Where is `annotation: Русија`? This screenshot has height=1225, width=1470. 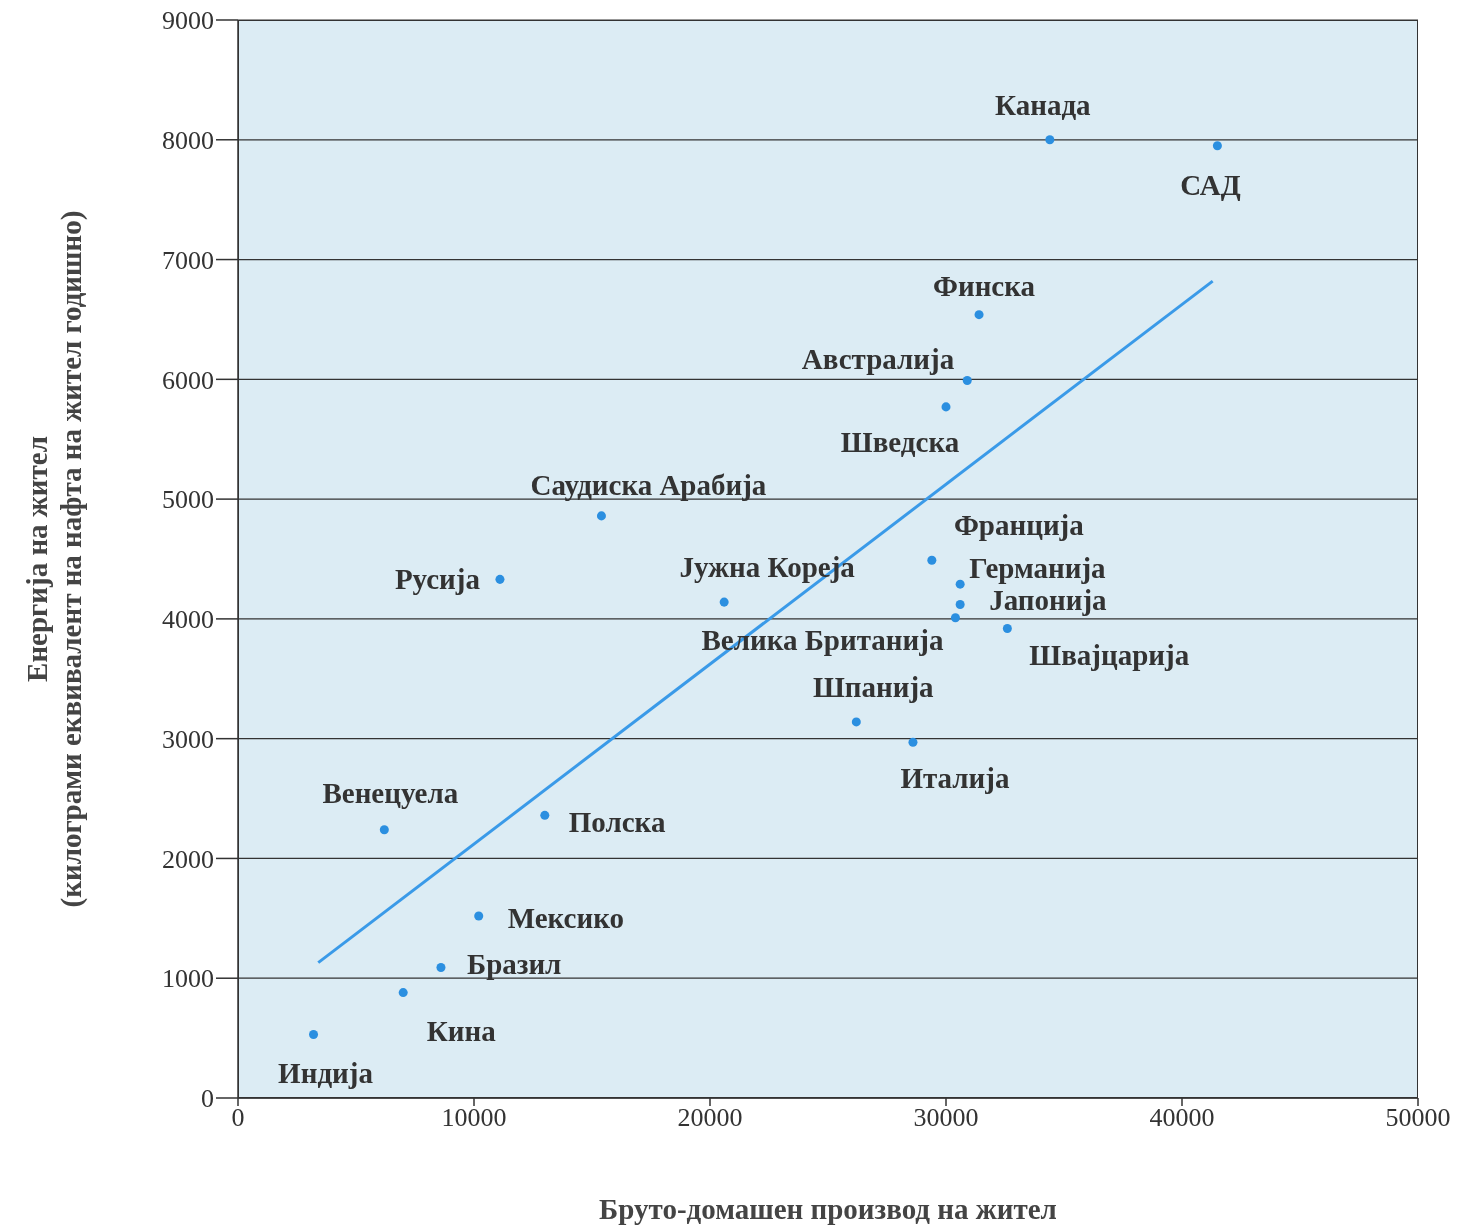 annotation: Русија is located at coordinates (437, 579).